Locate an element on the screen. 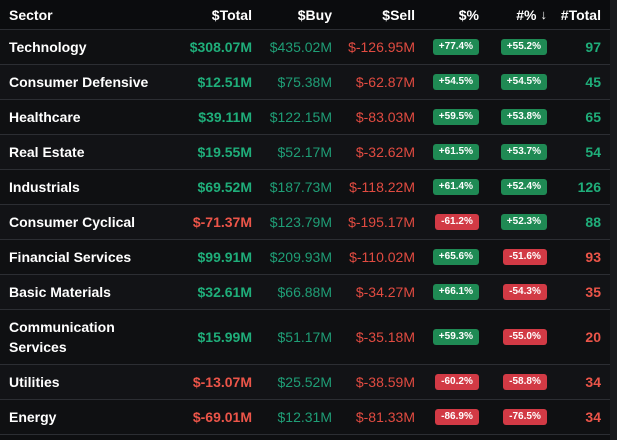  buy-value: $66.88M is located at coordinates (304, 292).